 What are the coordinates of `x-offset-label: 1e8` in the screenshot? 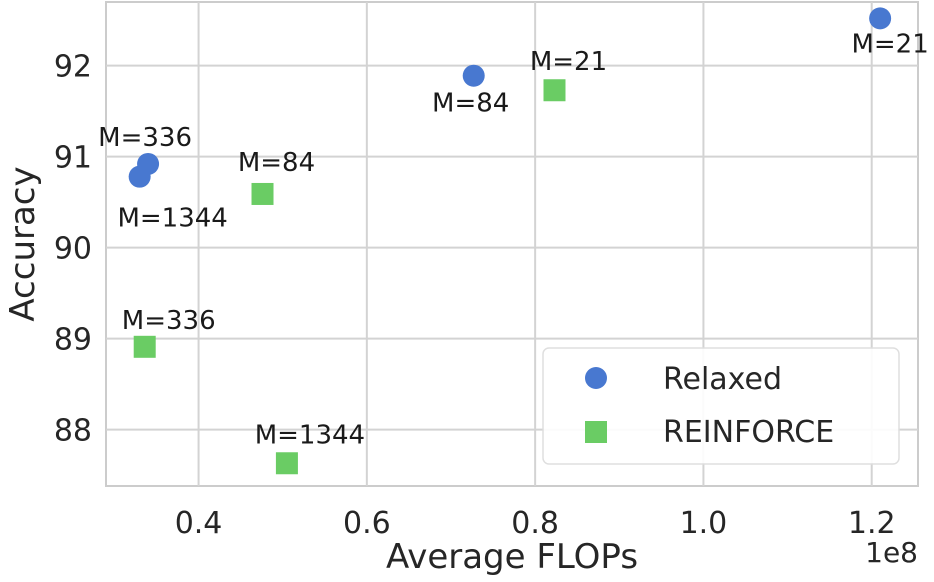 It's located at (891, 552).